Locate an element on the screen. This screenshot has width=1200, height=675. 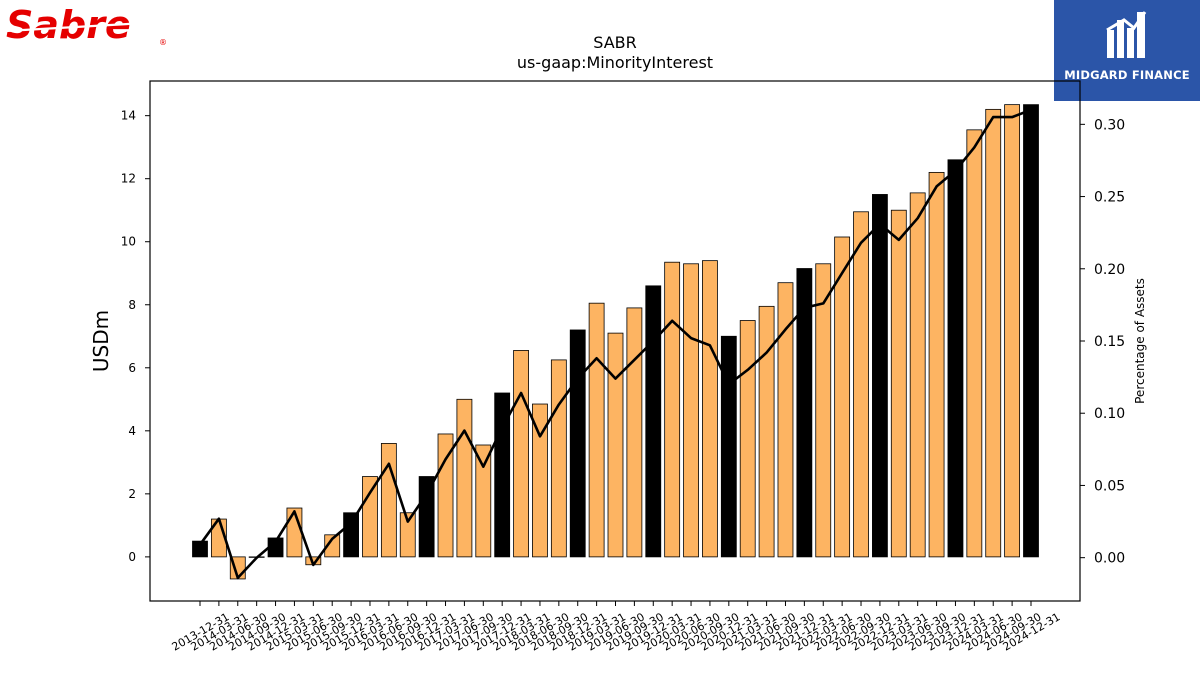
y2-tick-label: 0.10 is located at coordinates (1109, 414).